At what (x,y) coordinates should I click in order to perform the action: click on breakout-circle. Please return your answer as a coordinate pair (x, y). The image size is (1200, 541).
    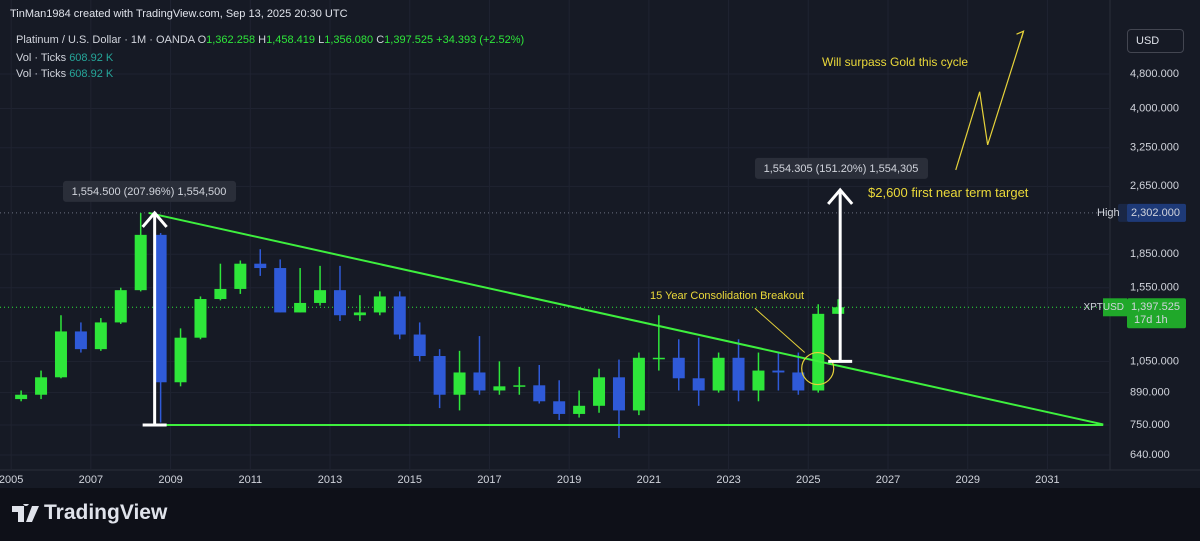
    Looking at the image, I should click on (818, 368).